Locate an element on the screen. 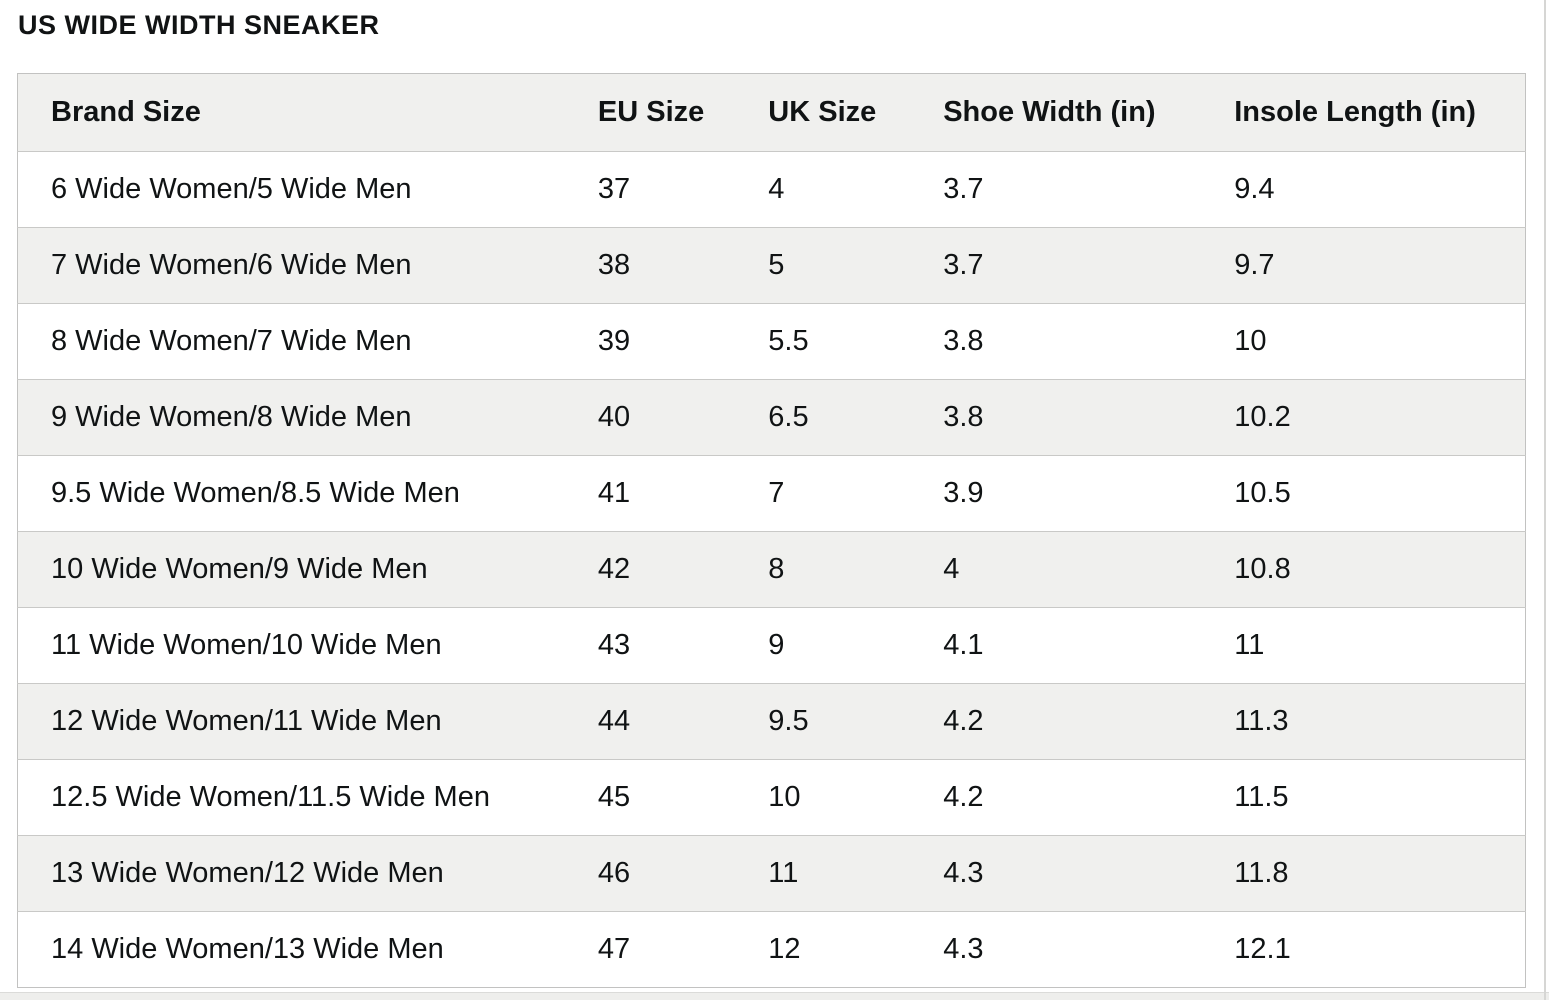 The width and height of the screenshot is (1549, 1000). table-cell: 12 is located at coordinates (823, 949).